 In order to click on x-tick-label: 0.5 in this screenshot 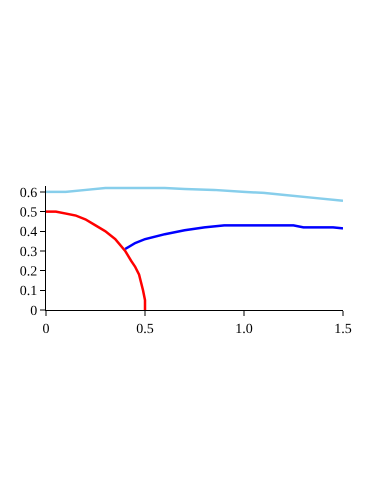, I will do `click(145, 329)`.